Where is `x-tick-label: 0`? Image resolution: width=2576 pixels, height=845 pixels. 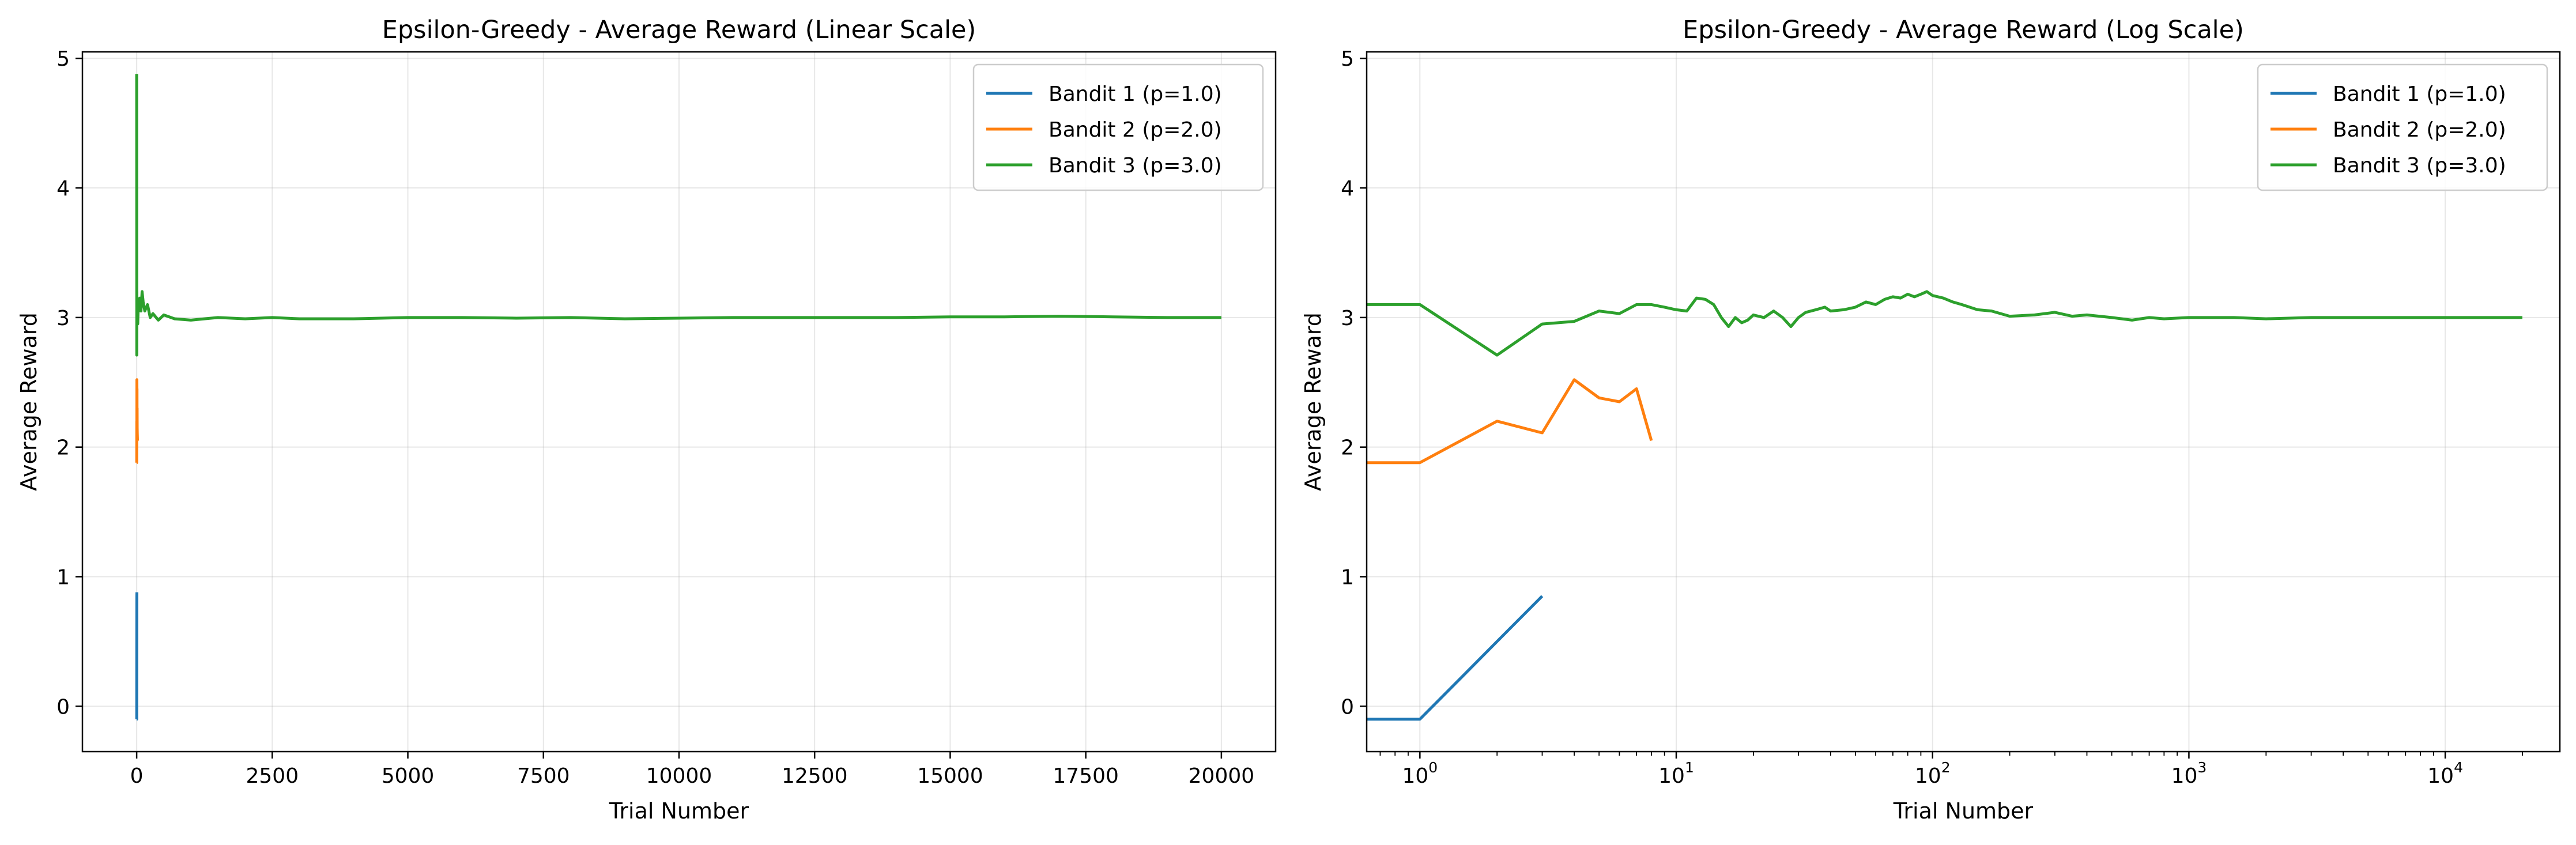 x-tick-label: 0 is located at coordinates (137, 776).